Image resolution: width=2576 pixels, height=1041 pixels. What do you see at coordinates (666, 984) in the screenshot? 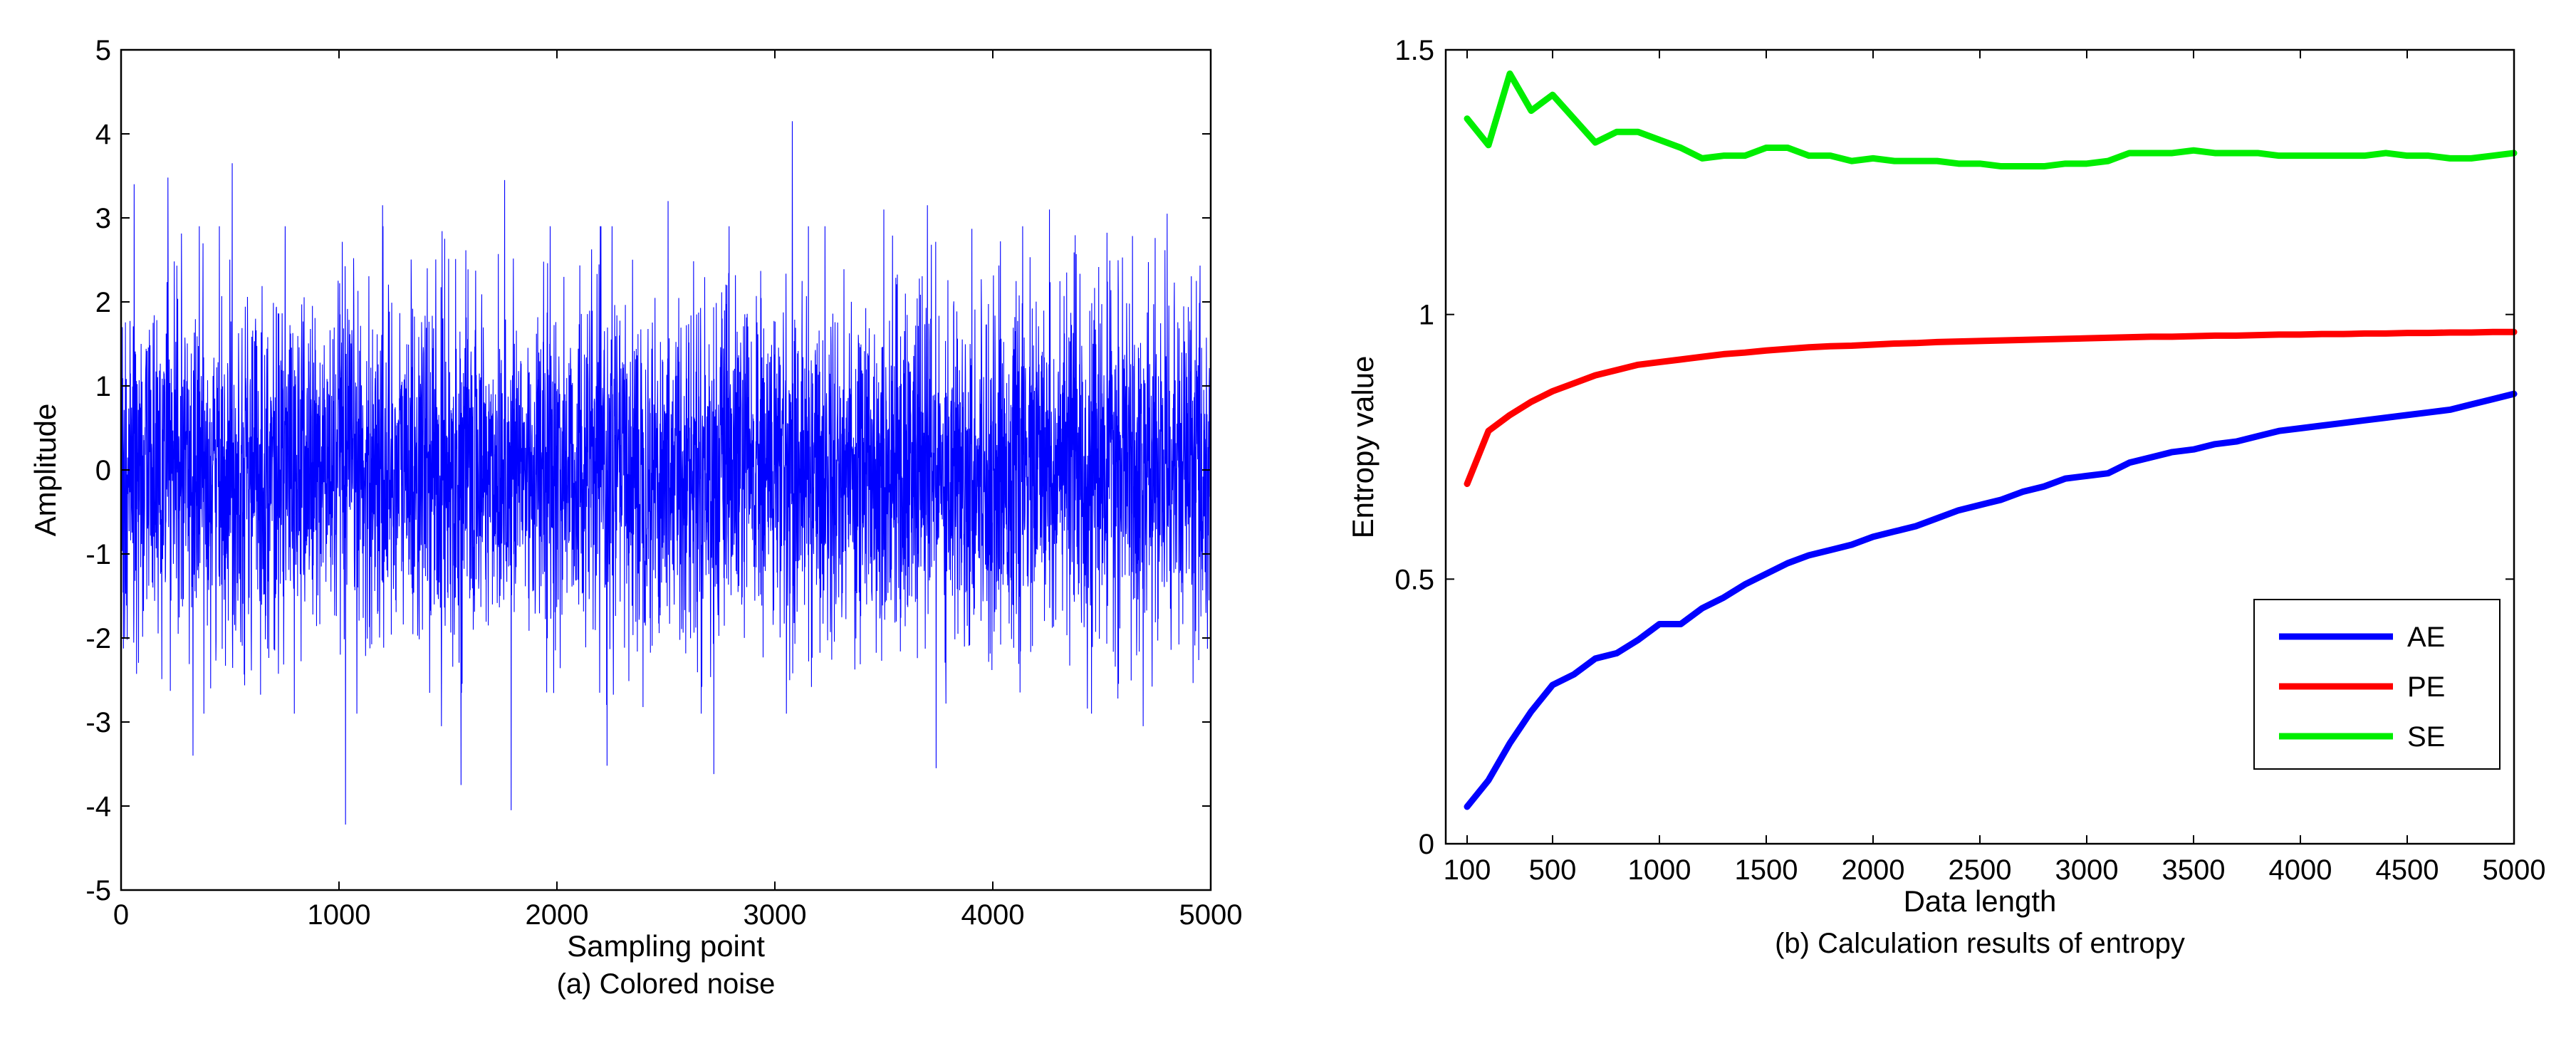
I see `panel-a-caption: (a) Colored noise` at bounding box center [666, 984].